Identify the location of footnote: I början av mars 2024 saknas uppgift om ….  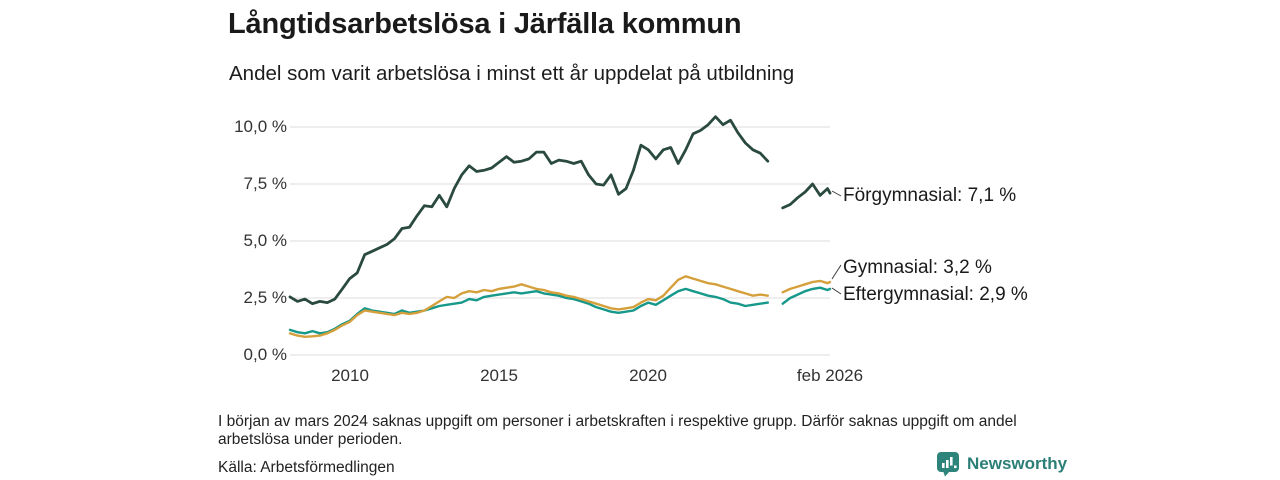
(617, 430).